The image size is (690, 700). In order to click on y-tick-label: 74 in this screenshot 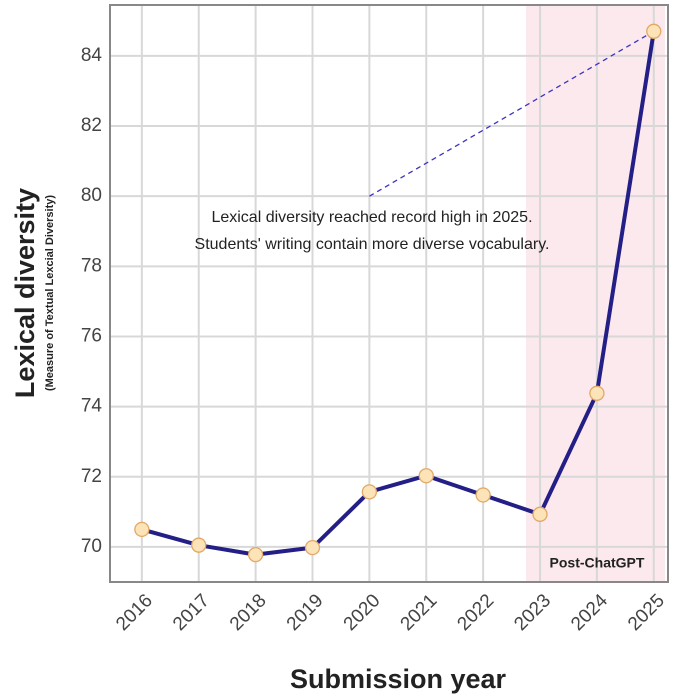, I will do `click(92, 406)`.